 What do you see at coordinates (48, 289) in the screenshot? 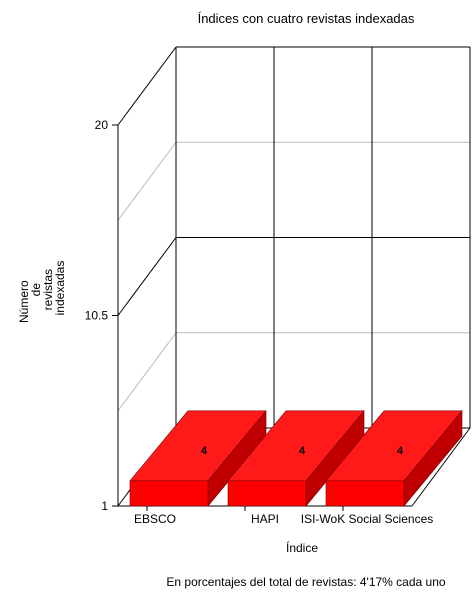
I see `y-axis-label-line-3: revistas` at bounding box center [48, 289].